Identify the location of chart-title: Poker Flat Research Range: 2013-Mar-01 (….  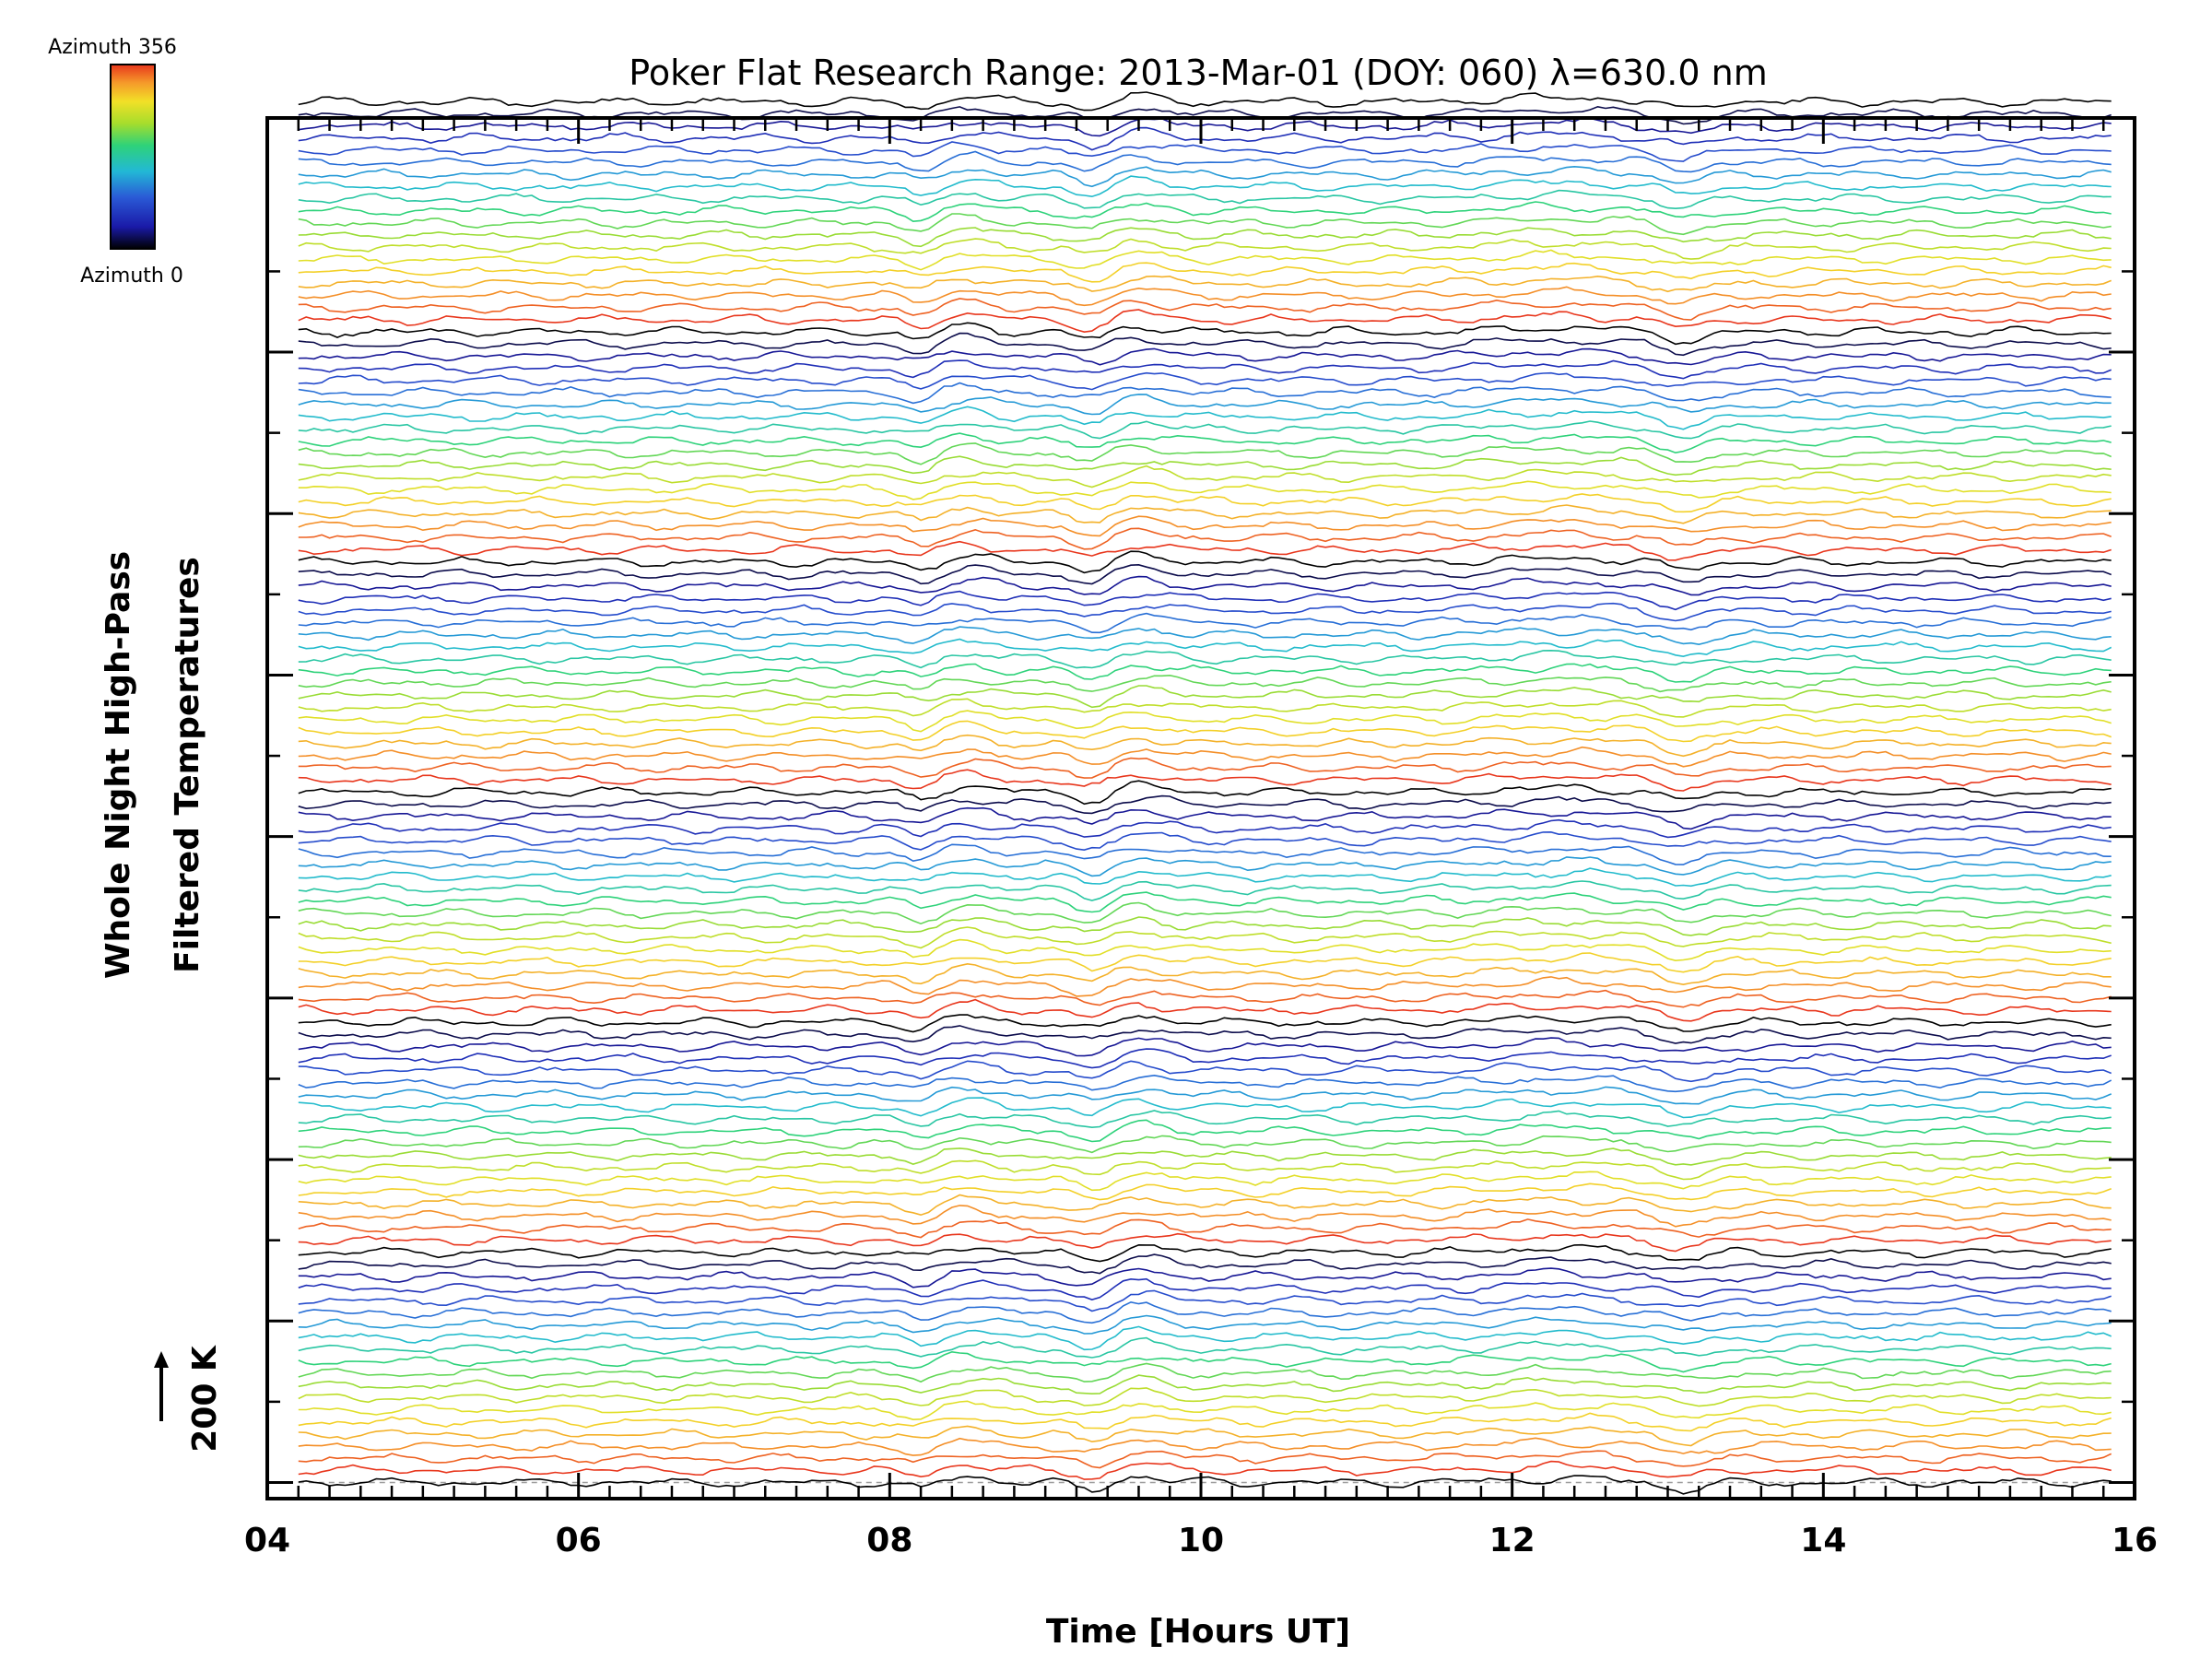
(1198, 73).